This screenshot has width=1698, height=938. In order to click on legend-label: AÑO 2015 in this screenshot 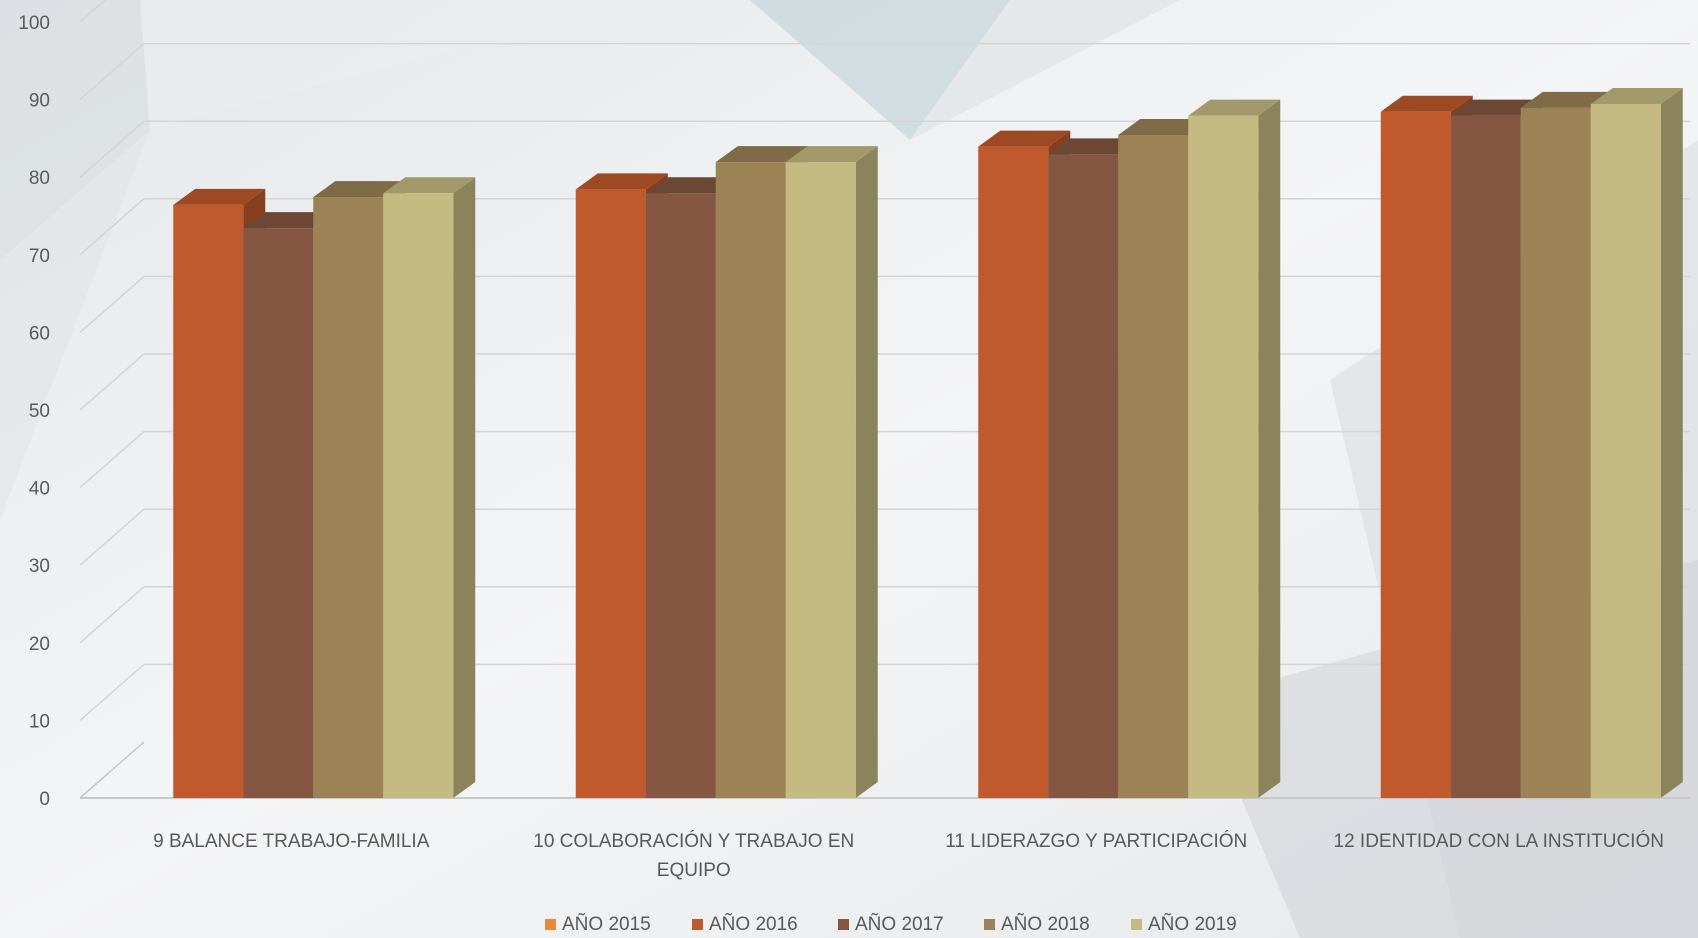, I will do `click(606, 924)`.